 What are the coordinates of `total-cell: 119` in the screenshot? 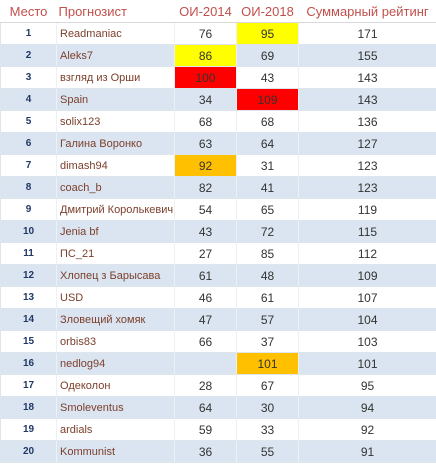 It's located at (367, 209).